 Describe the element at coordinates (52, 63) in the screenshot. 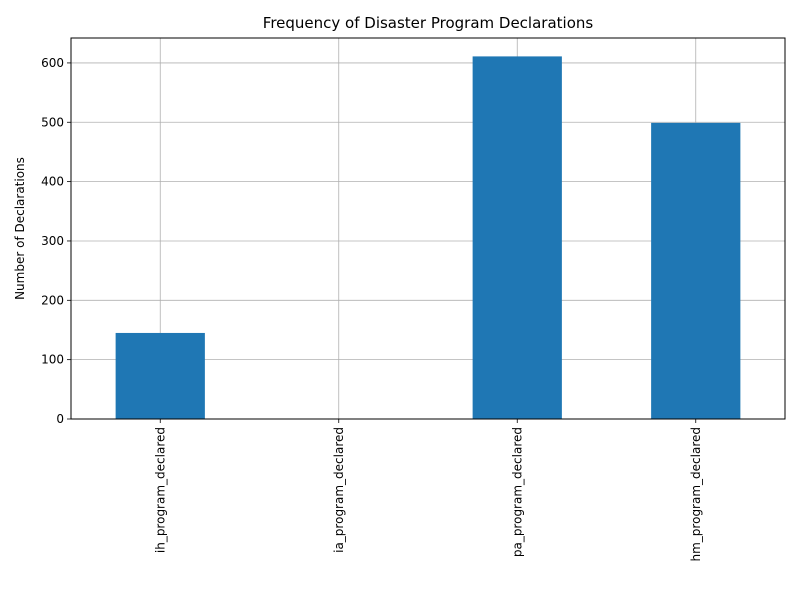

I see `y-tick-label: 600` at that location.